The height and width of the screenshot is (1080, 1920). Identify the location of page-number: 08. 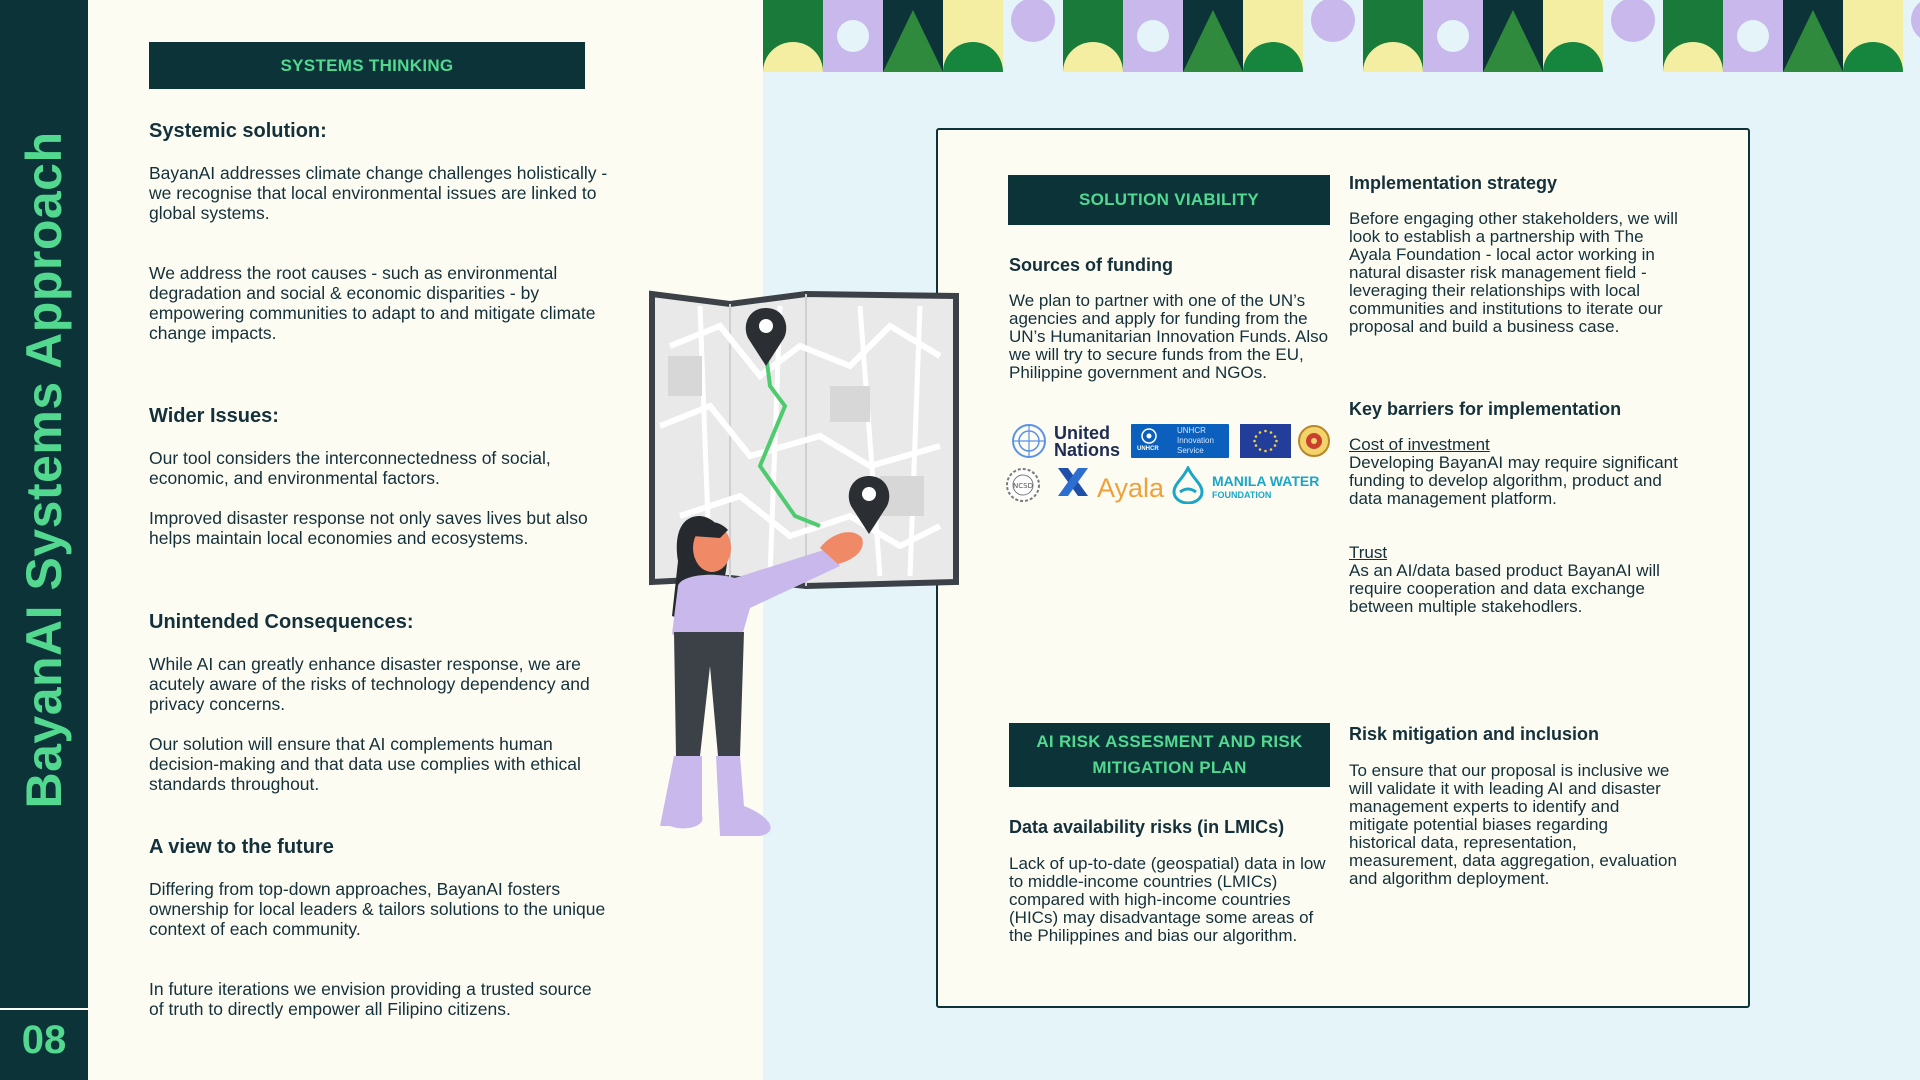
(44, 1040).